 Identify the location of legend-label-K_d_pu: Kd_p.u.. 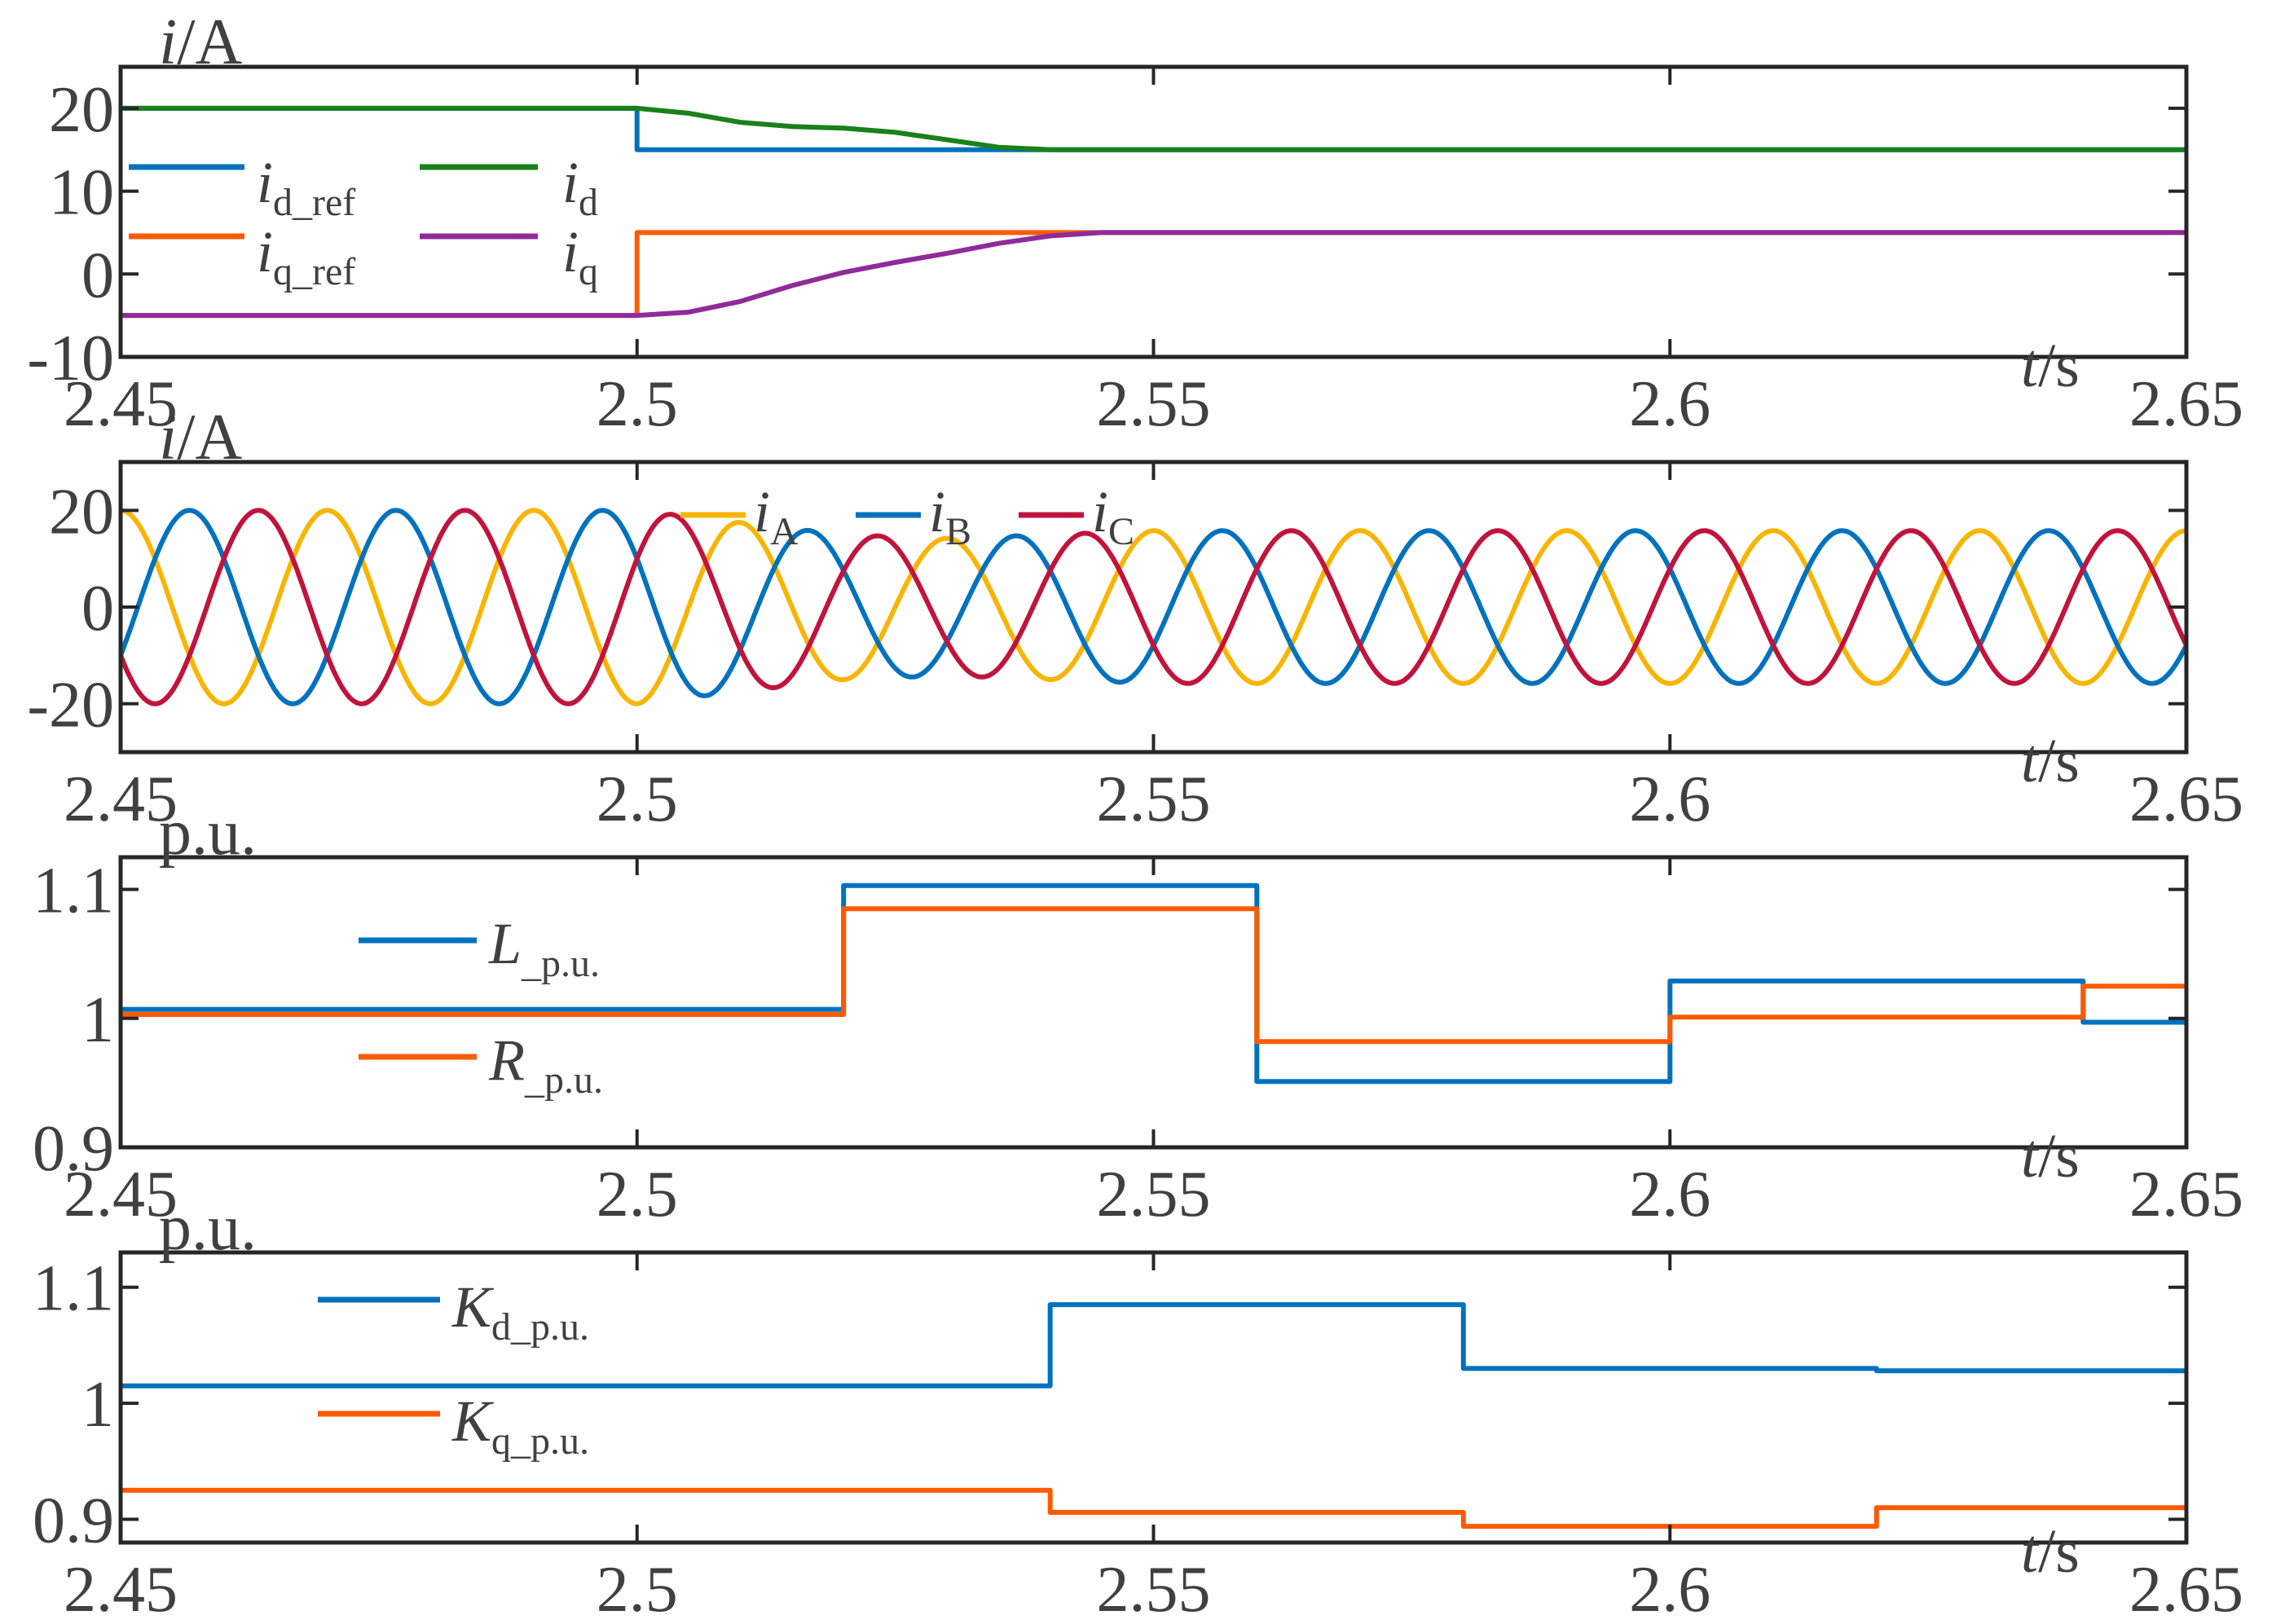
(520, 1311).